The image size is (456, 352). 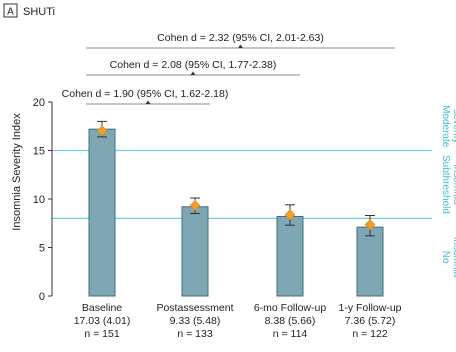 I want to click on zone-label-2: No insomnia, so click(x=448, y=257).